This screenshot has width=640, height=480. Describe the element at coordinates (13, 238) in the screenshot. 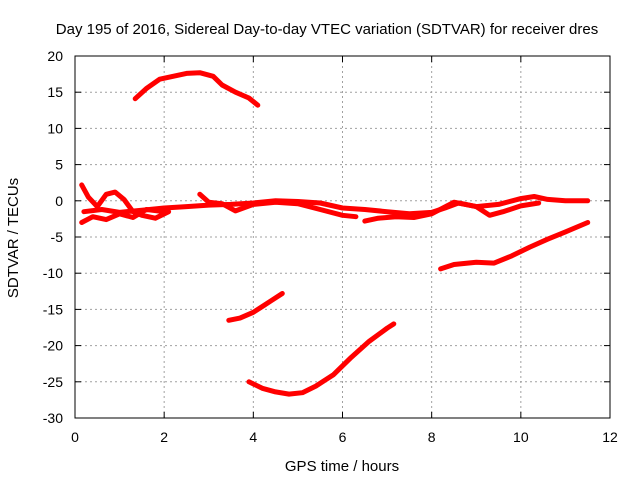

I see `y-axis-label: SDTVAR / TECUs` at that location.